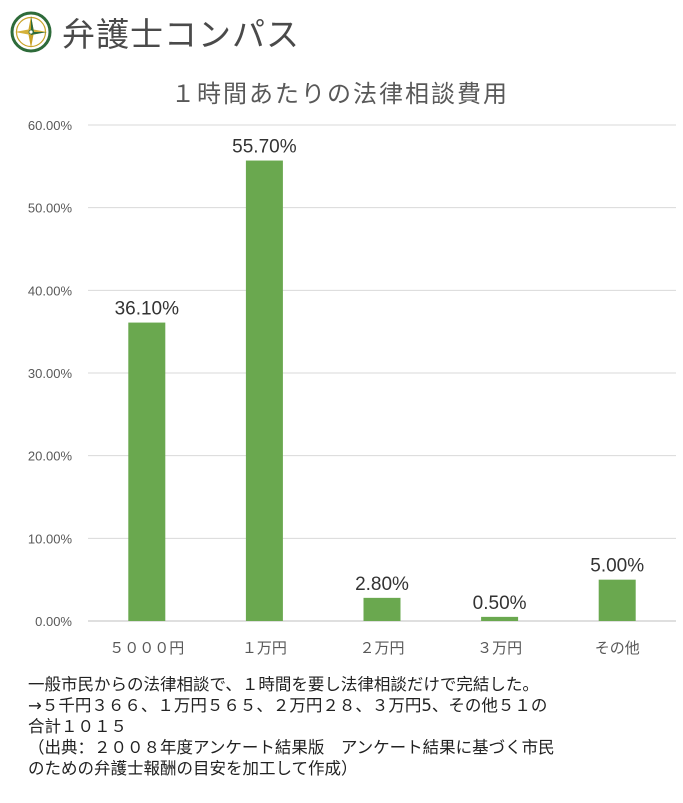 The image size is (683, 803). What do you see at coordinates (291, 747) in the screenshot?
I see `footnote-line: （出典：２００８年度アンケート結果版 アンケート結果に基づく市民` at bounding box center [291, 747].